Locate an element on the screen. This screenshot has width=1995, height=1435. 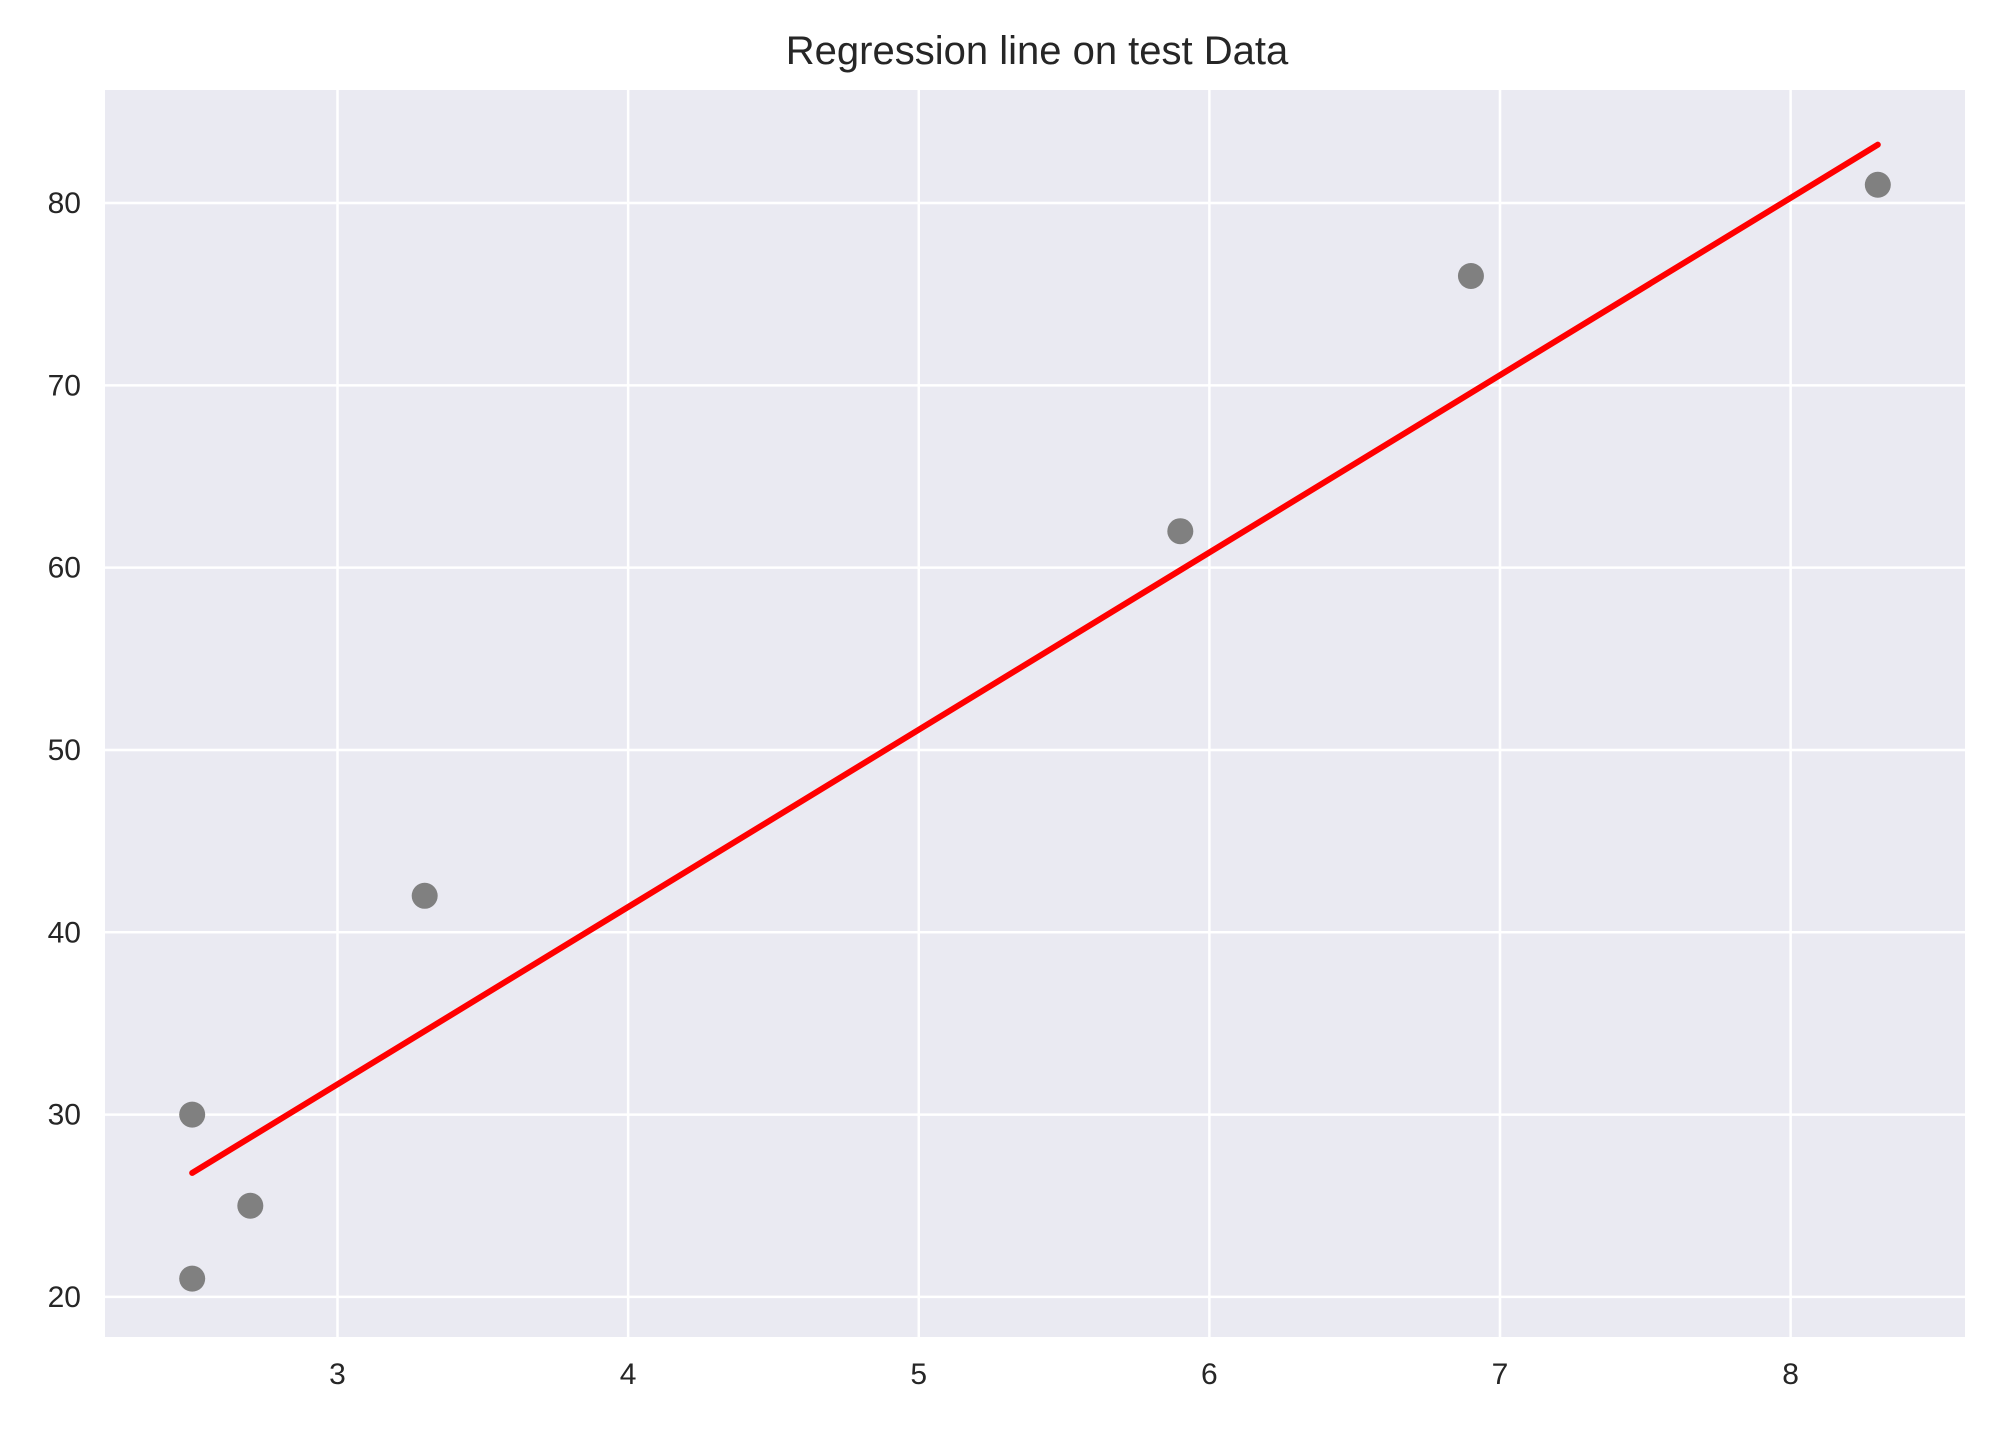
y-tick-label: 50 is located at coordinates (64, 750).